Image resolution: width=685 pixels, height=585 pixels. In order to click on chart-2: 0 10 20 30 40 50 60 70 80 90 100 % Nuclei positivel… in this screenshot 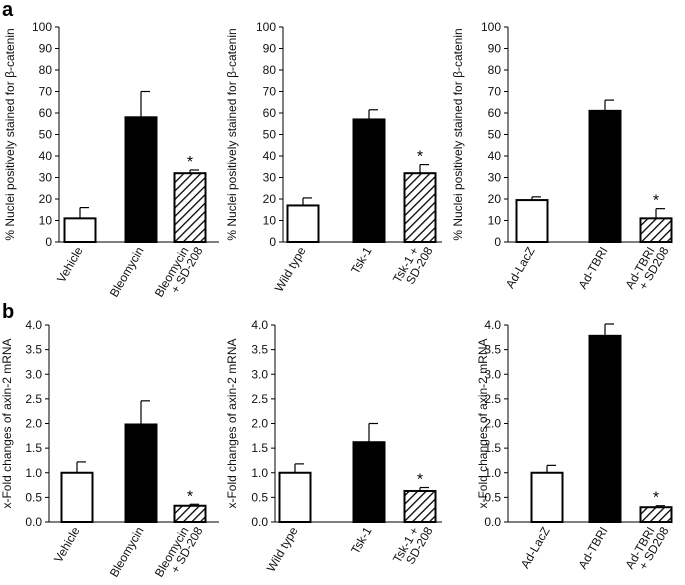, I will do `click(333, 157)`.